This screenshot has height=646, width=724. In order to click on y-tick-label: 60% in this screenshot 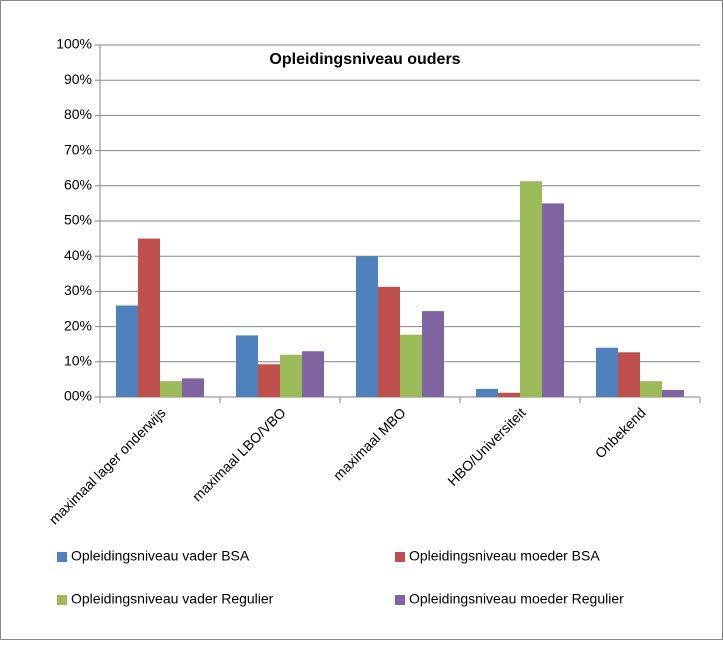, I will do `click(78, 185)`.